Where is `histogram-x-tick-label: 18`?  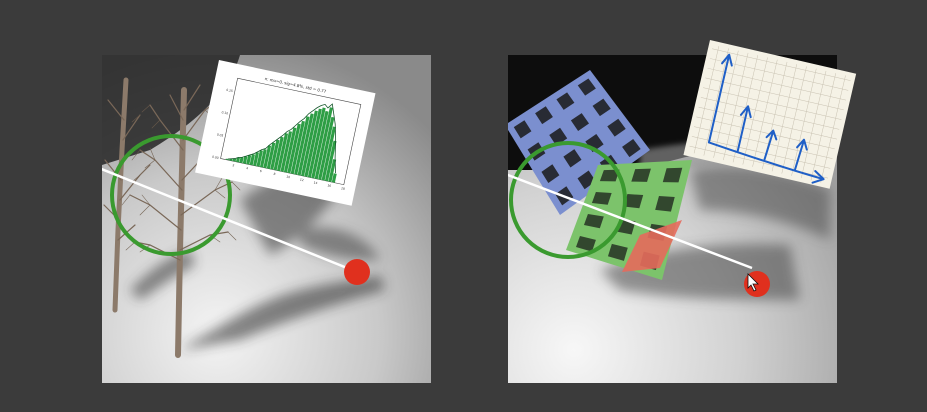 histogram-x-tick-label: 18 is located at coordinates (343, 188).